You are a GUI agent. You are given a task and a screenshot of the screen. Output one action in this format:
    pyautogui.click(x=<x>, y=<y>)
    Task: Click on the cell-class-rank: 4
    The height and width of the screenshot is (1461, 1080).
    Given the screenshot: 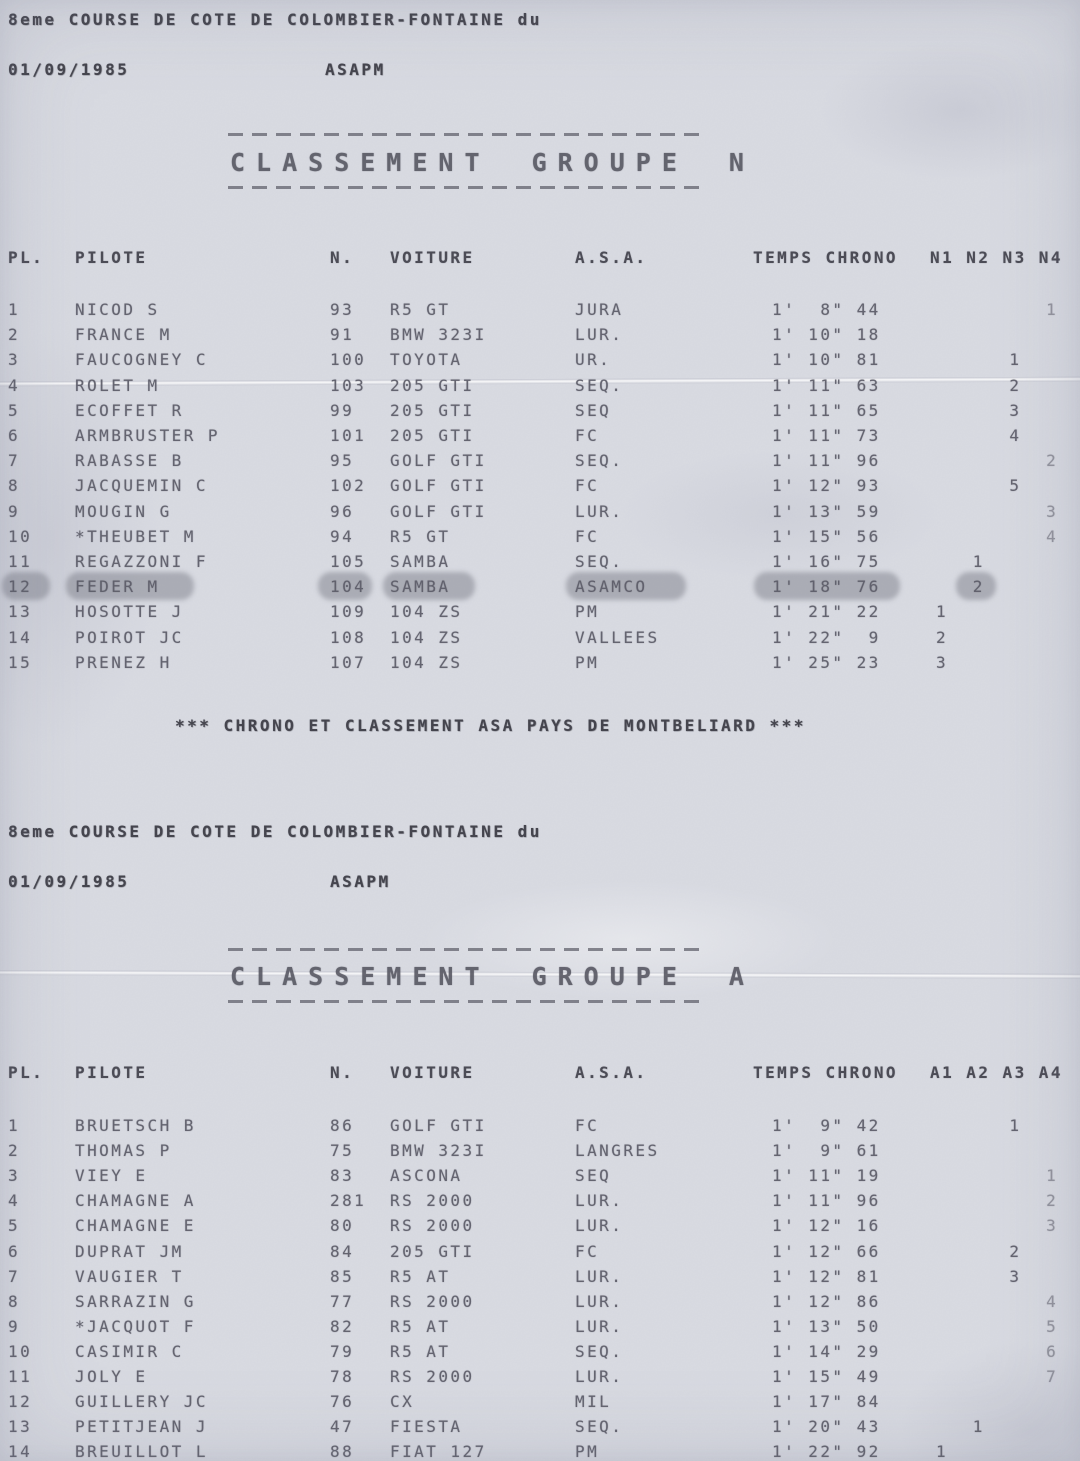 What is the action you would take?
    pyautogui.click(x=1052, y=1301)
    